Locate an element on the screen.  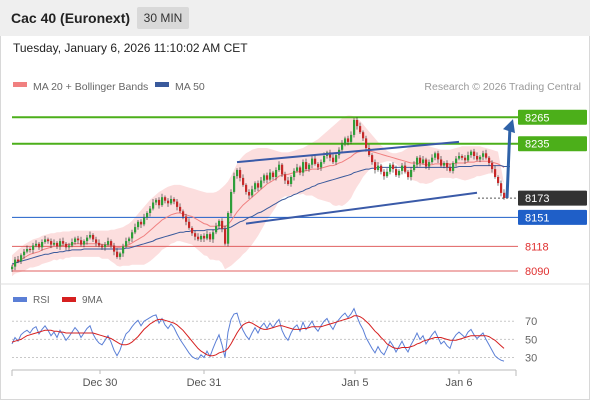
ma20-legend-swatch is located at coordinates (20, 84).